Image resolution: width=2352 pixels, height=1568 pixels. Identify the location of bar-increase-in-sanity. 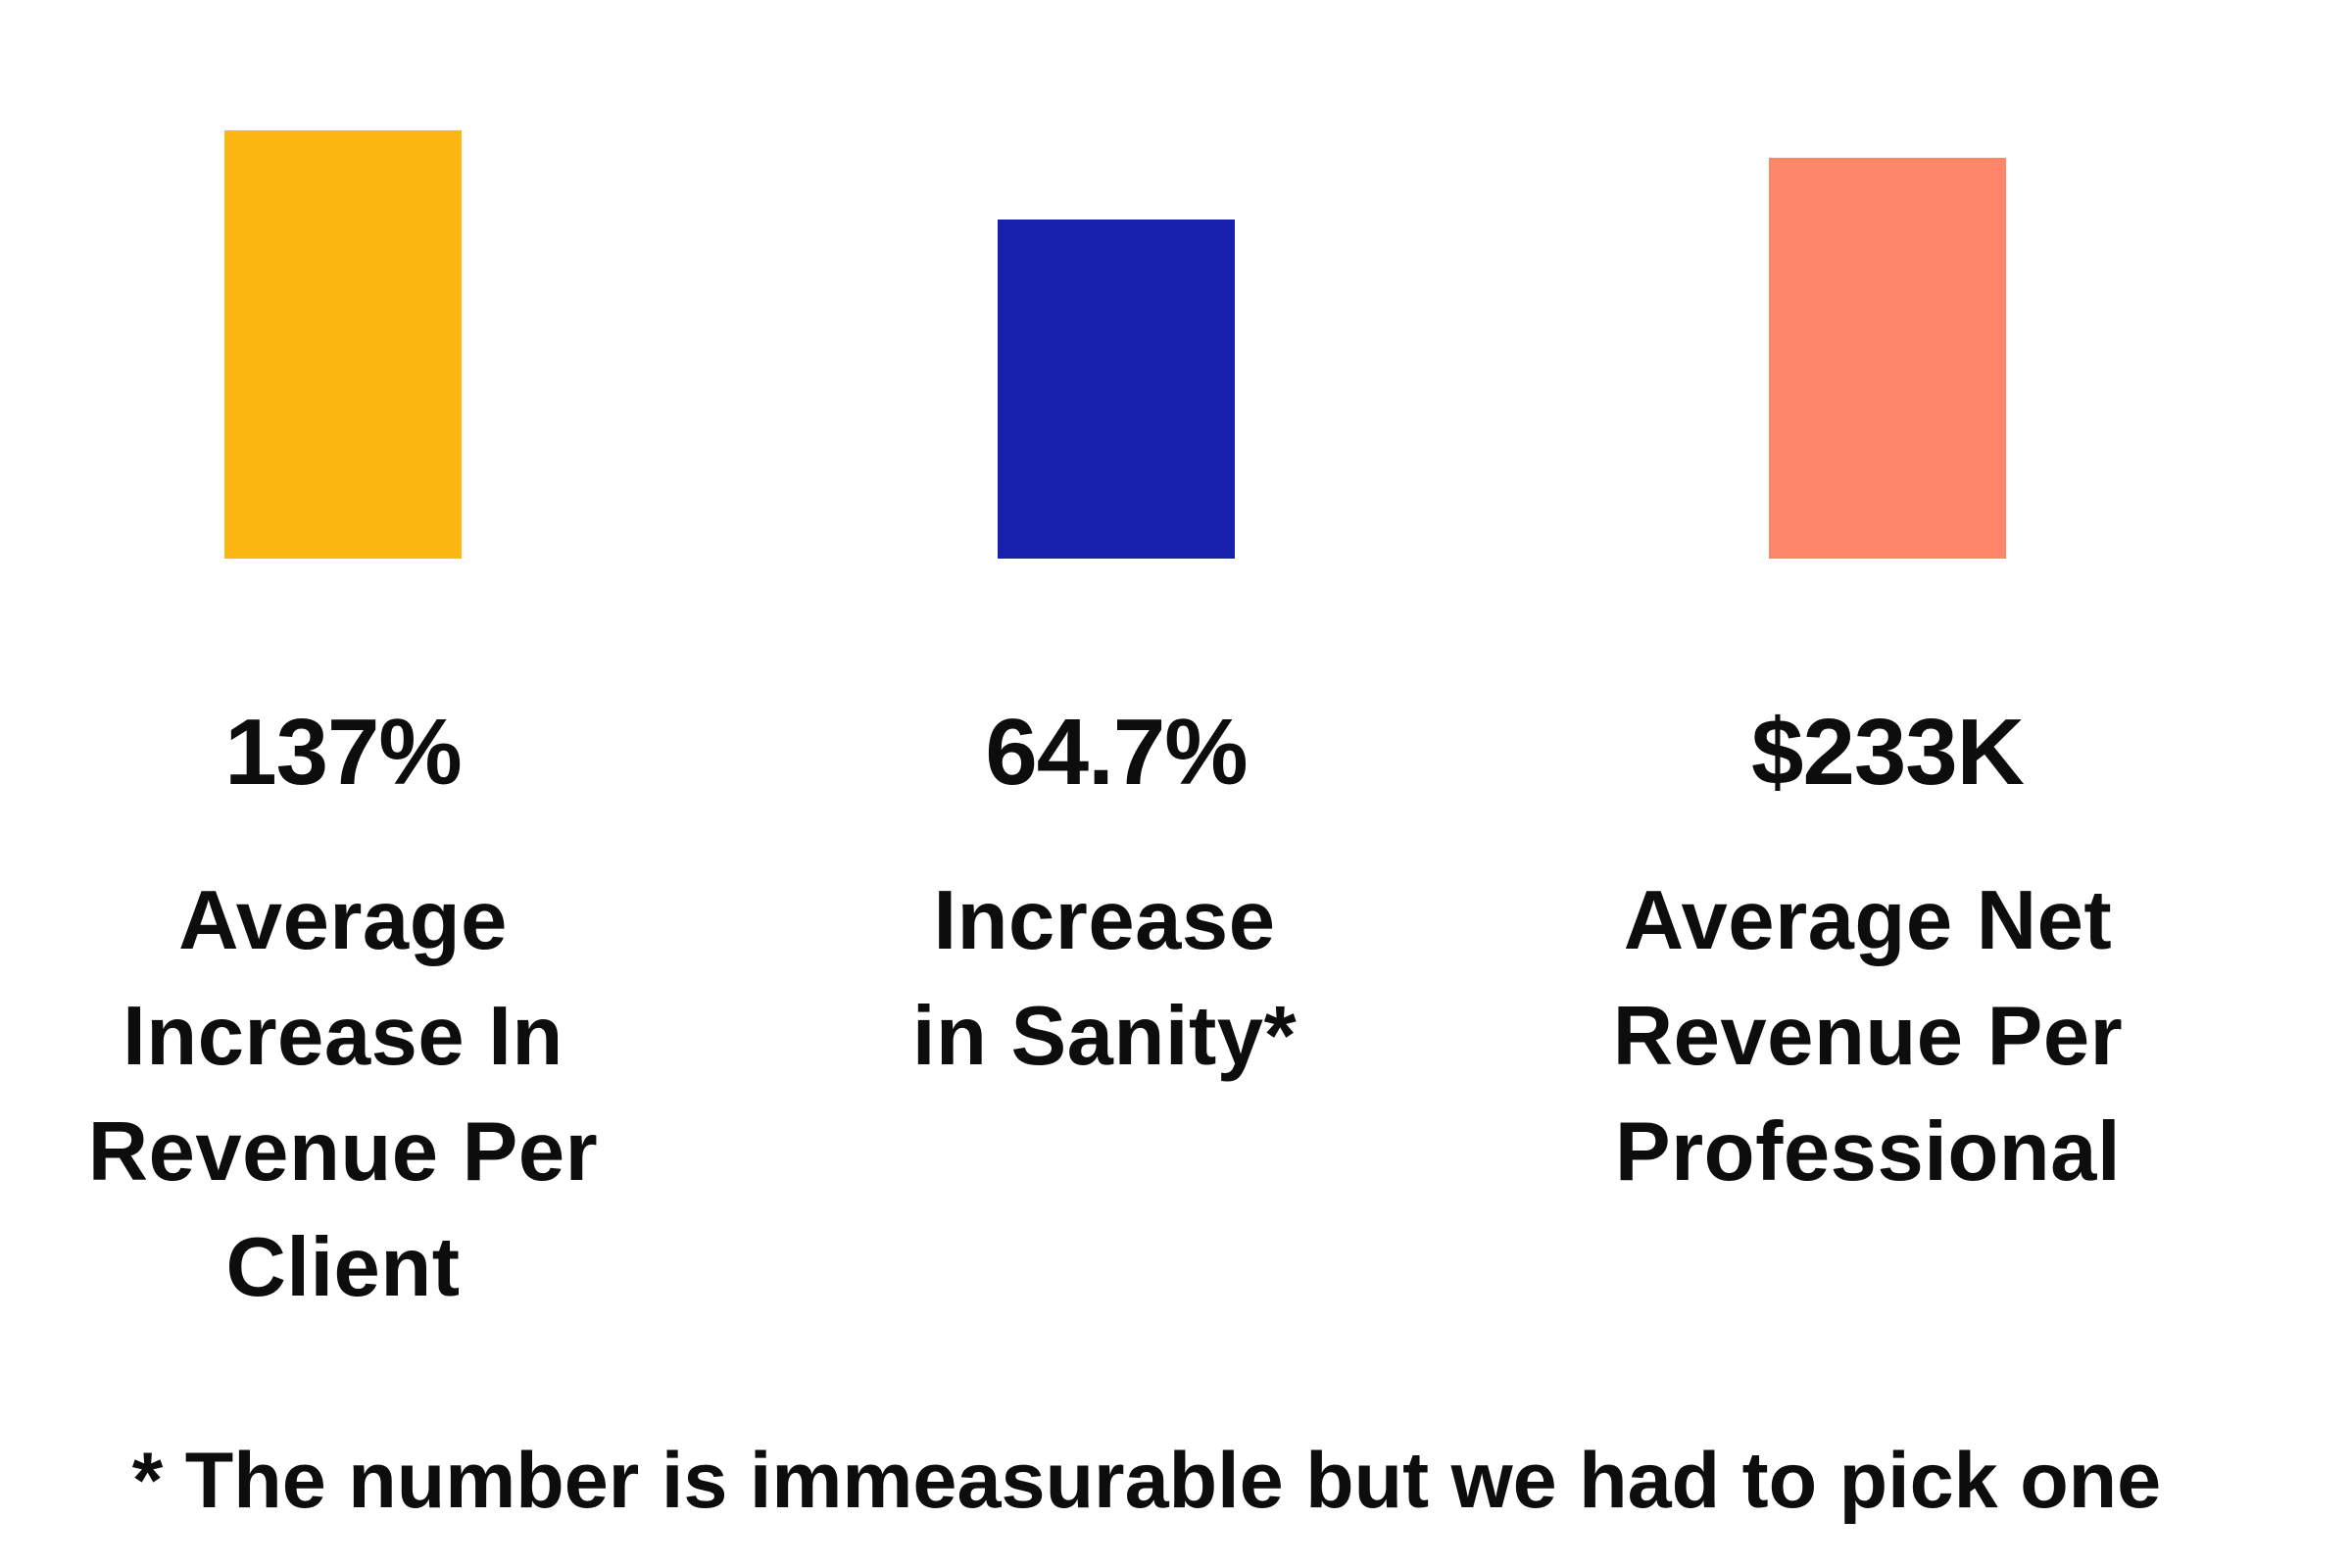
(1116, 389).